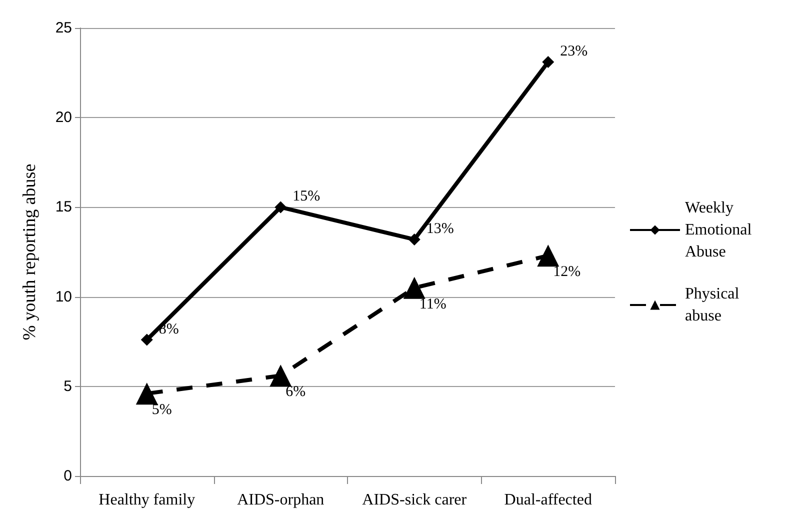 This screenshot has height=524, width=793. I want to click on y-tick-label: 20, so click(63, 117).